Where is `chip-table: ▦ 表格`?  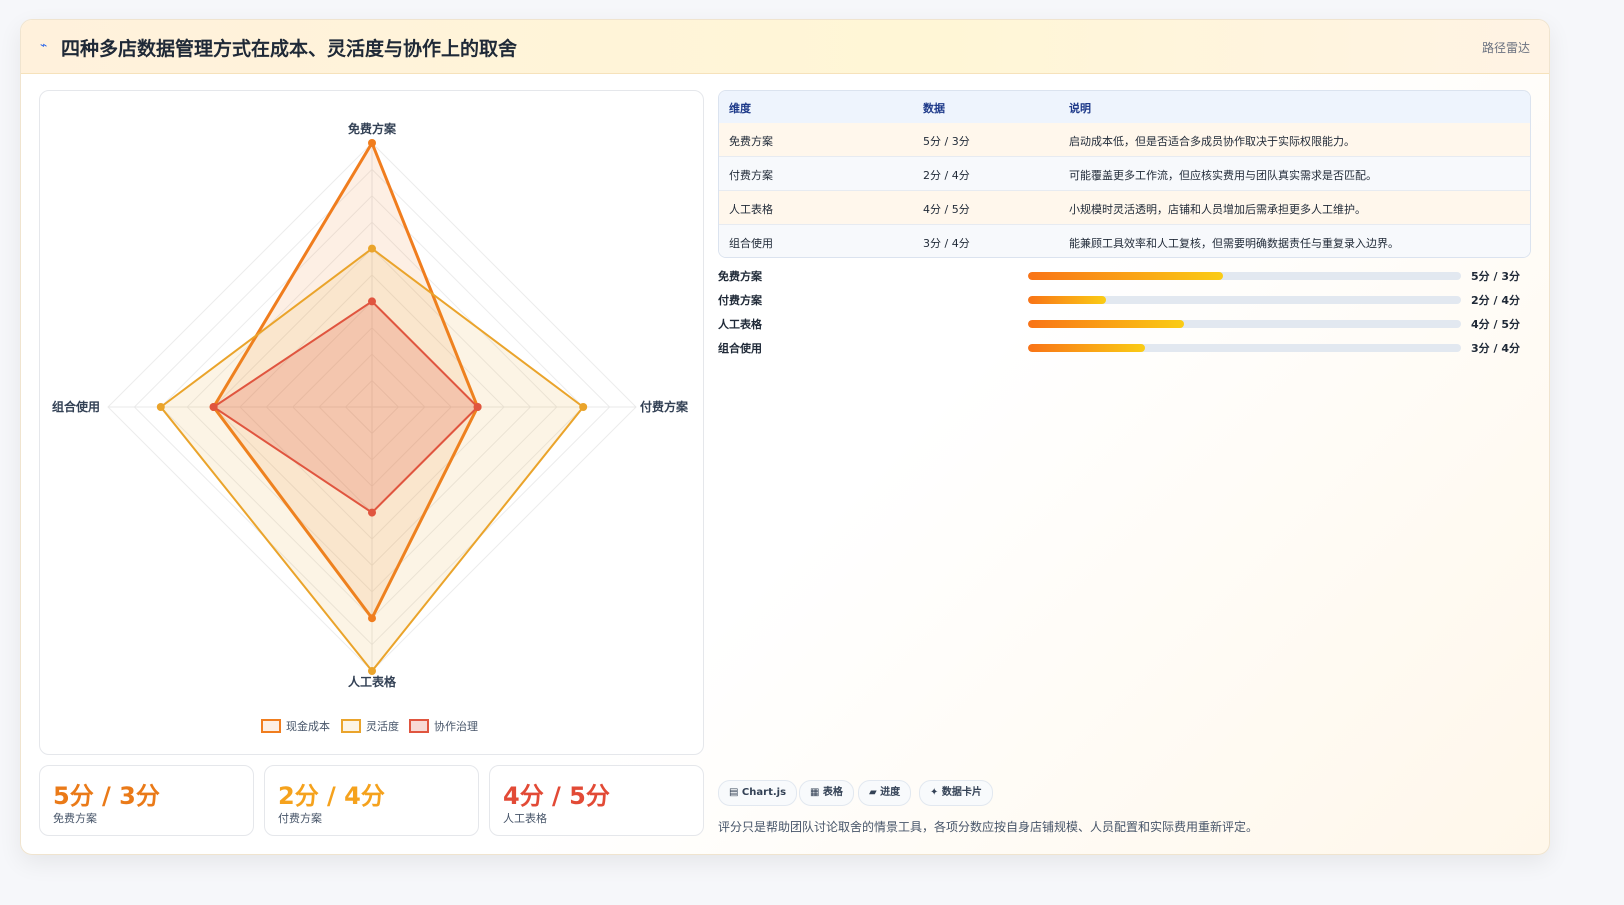 chip-table: ▦ 表格 is located at coordinates (826, 793).